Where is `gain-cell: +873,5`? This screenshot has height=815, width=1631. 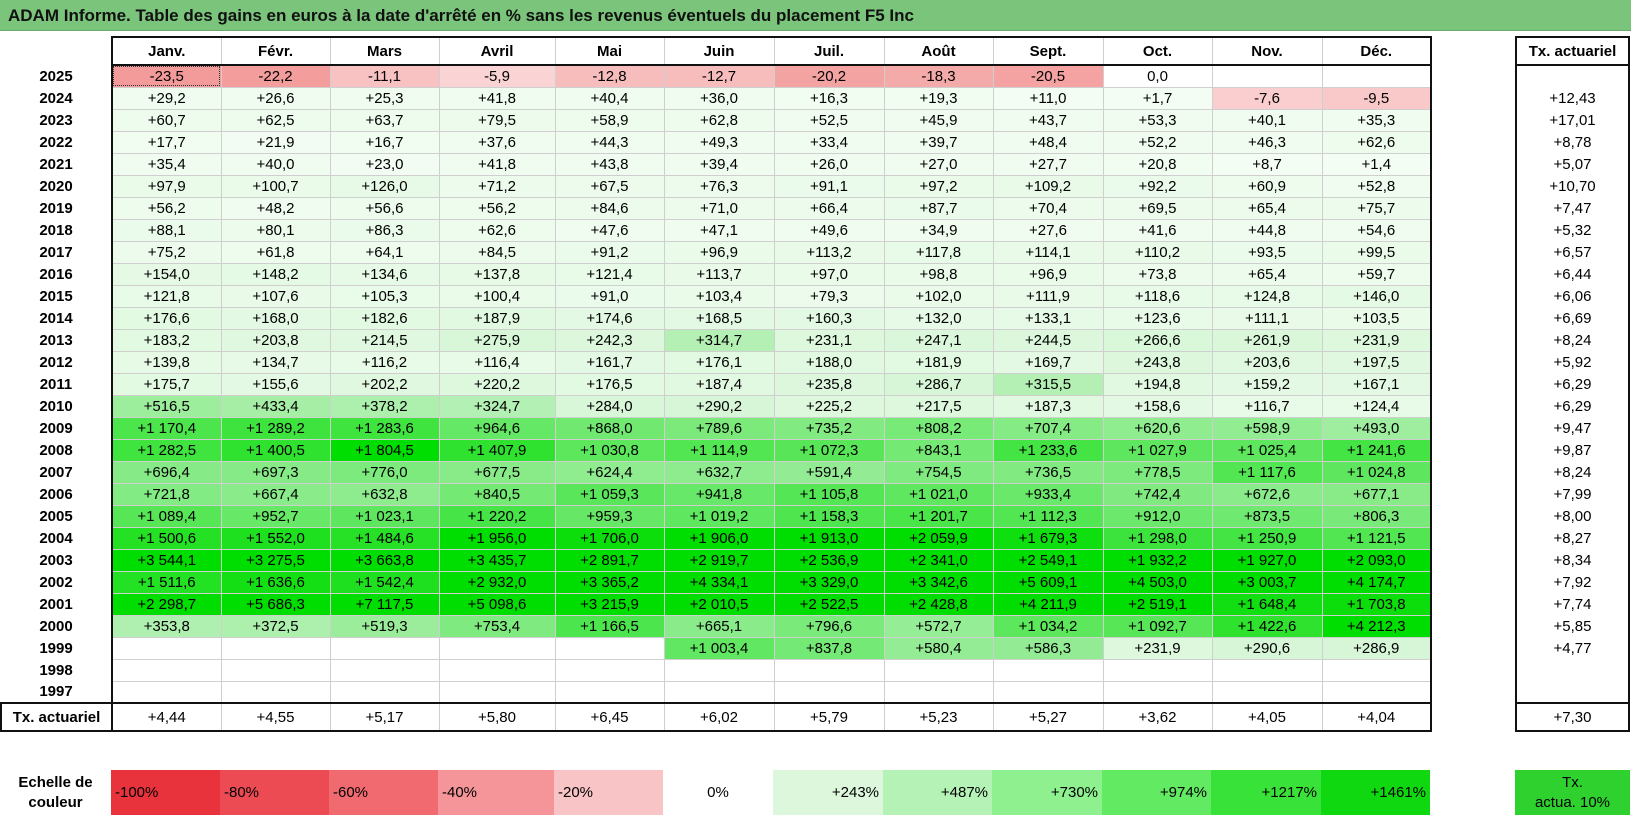
gain-cell: +873,5 is located at coordinates (1267, 516).